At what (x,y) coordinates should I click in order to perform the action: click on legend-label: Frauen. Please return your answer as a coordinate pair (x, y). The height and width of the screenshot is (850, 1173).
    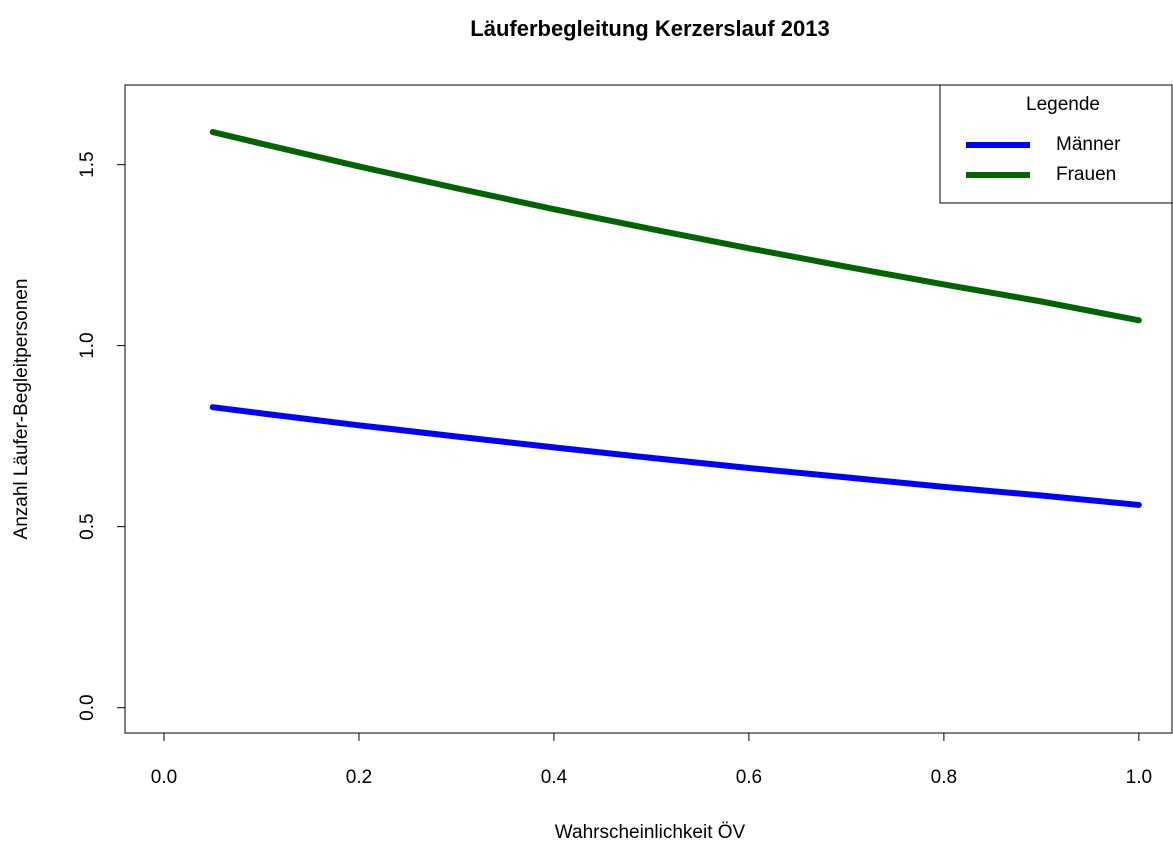
    Looking at the image, I should click on (1086, 174).